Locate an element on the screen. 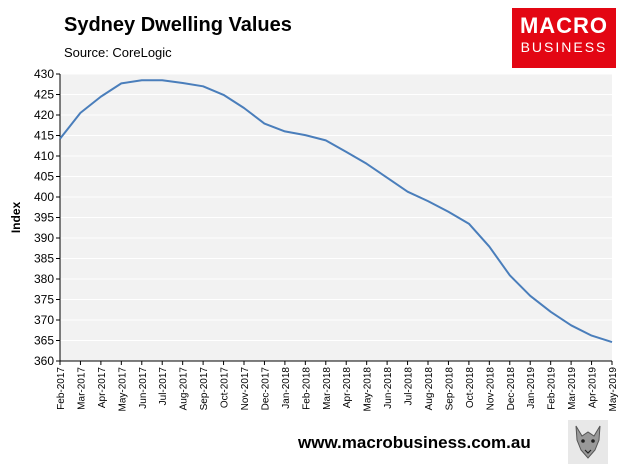 Image resolution: width=626 pixels, height=473 pixels. x-tick-label: May-2018 is located at coordinates (368, 389).